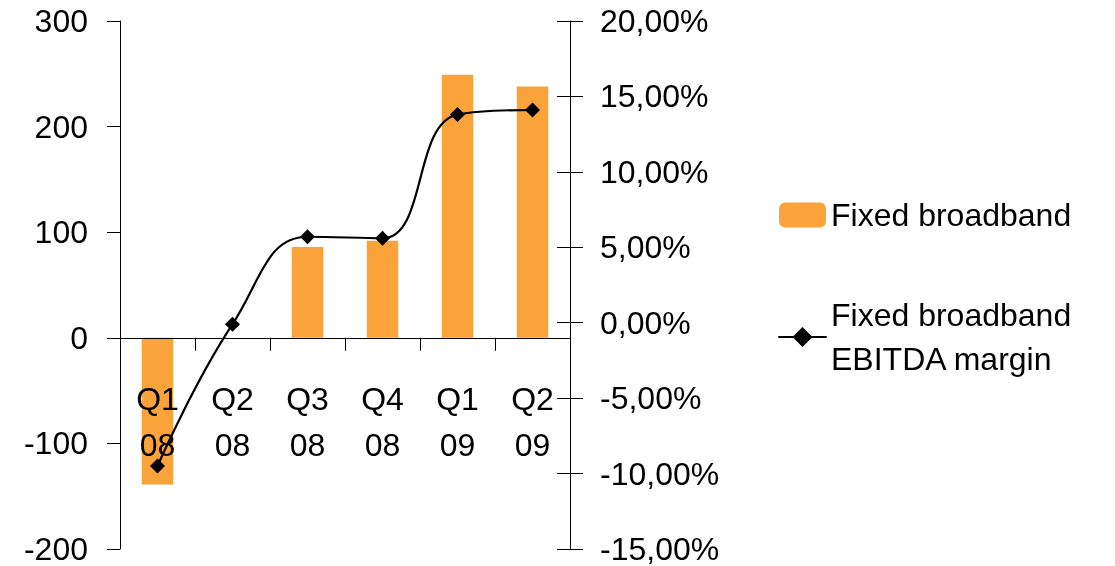 The width and height of the screenshot is (1115, 566). Describe the element at coordinates (651, 398) in the screenshot. I see `y2-tick-label: -5,00%` at that location.